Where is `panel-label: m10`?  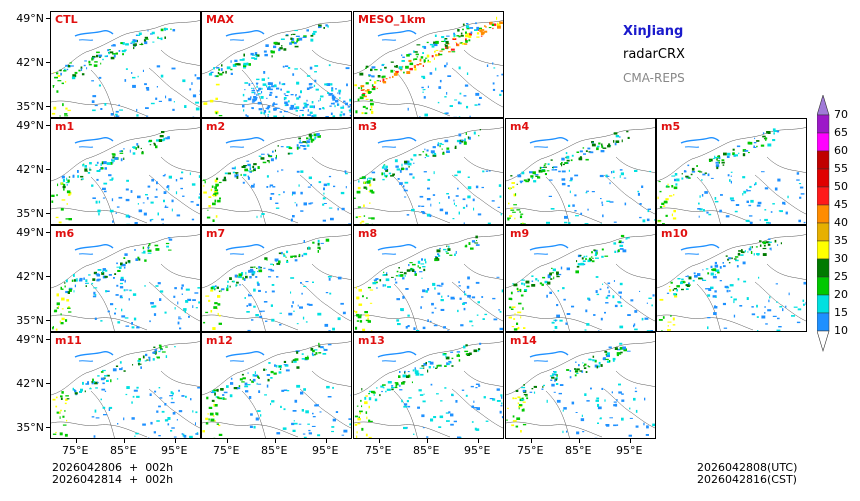 panel-label: m10 is located at coordinates (674, 233).